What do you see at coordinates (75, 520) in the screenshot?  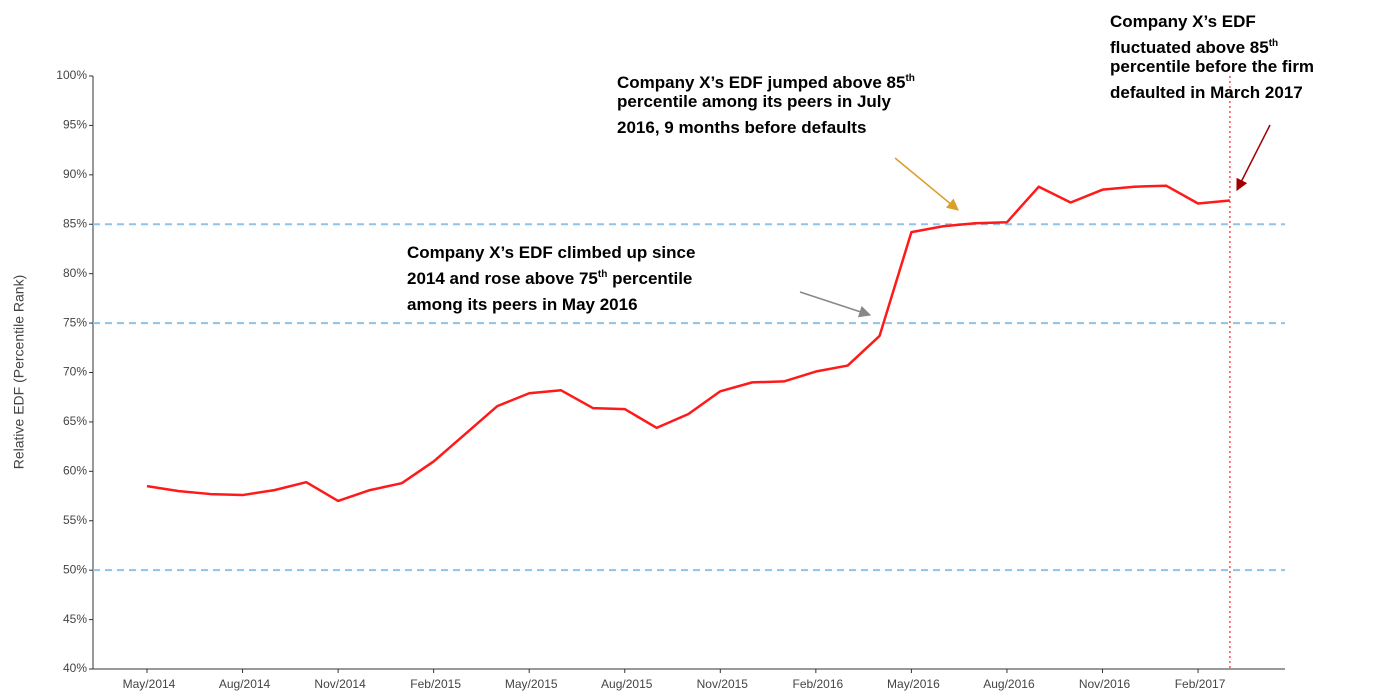 I see `y-tick-label: 55%` at bounding box center [75, 520].